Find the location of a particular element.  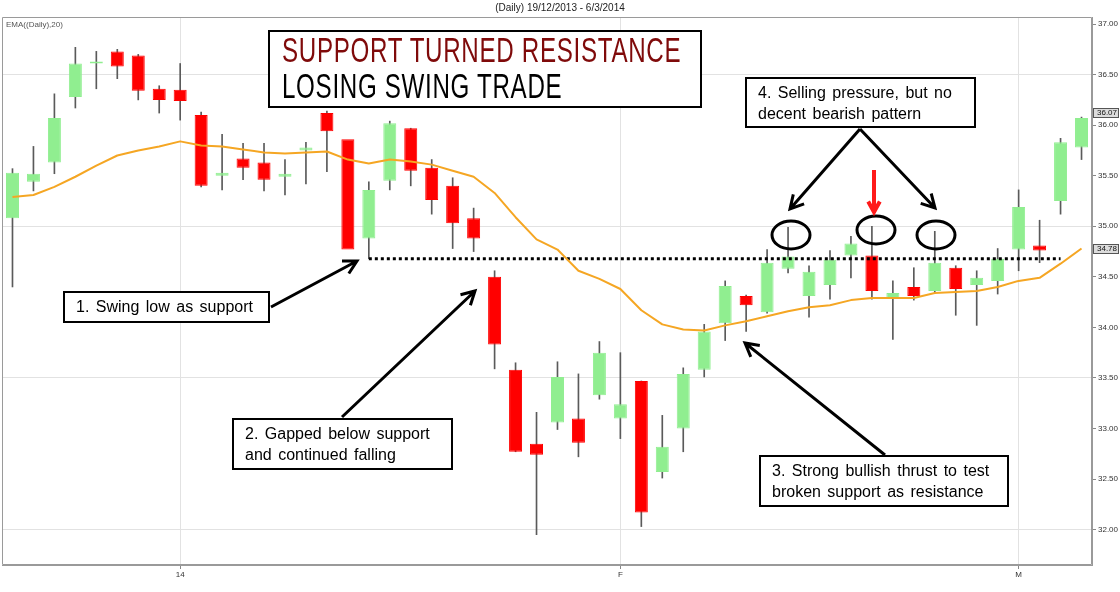

annotation: 2. Gapped below support and continued falling is located at coordinates (338, 444).